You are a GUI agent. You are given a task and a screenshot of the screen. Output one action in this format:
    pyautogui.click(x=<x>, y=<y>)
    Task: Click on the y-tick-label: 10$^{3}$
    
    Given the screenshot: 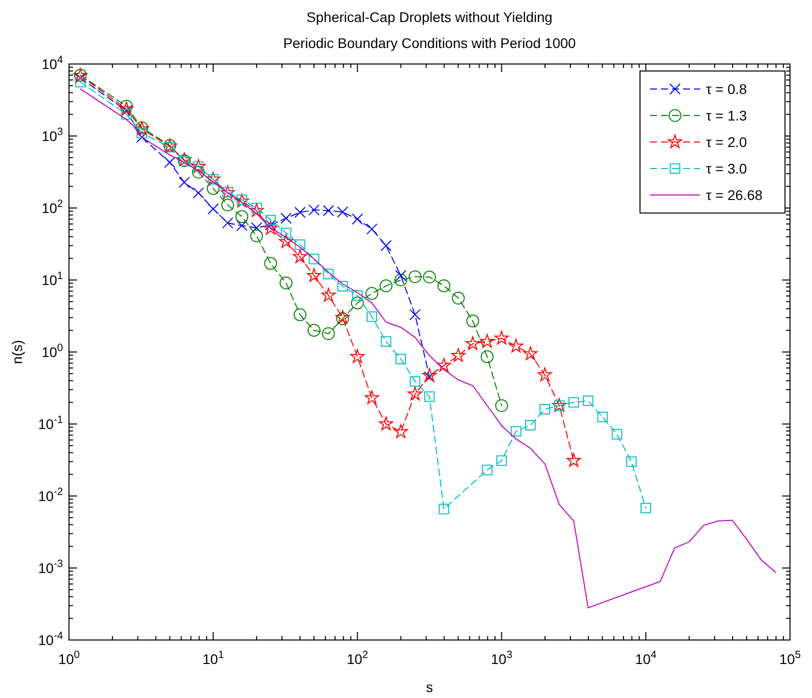 What is the action you would take?
    pyautogui.click(x=53, y=135)
    